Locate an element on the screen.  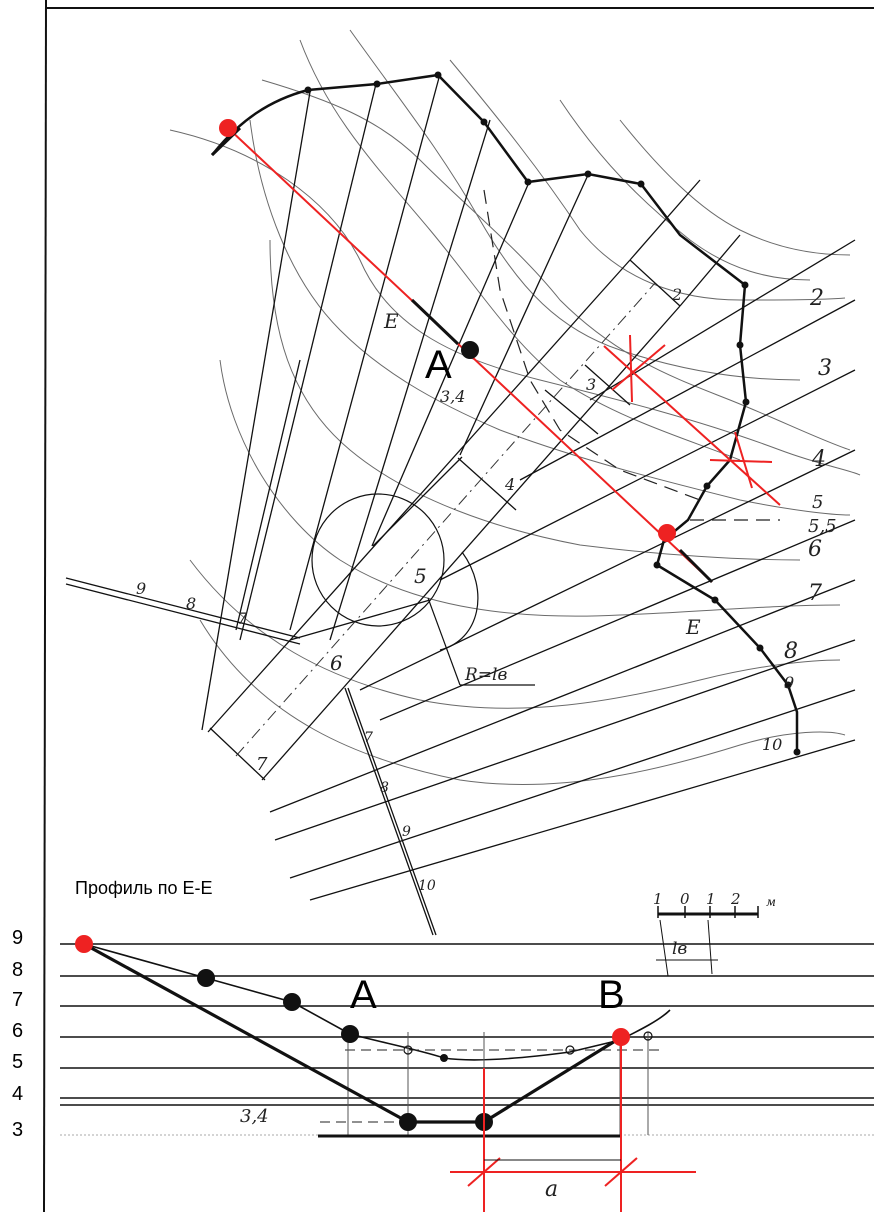
profile-red-dimension is located at coordinates (573, 1128).